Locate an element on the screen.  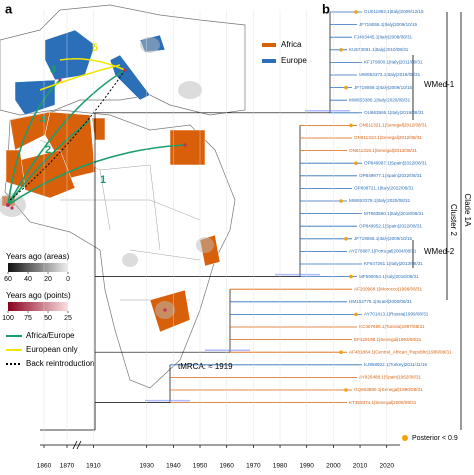
cluster-label: WMed-1 is located at coordinates (439, 84).